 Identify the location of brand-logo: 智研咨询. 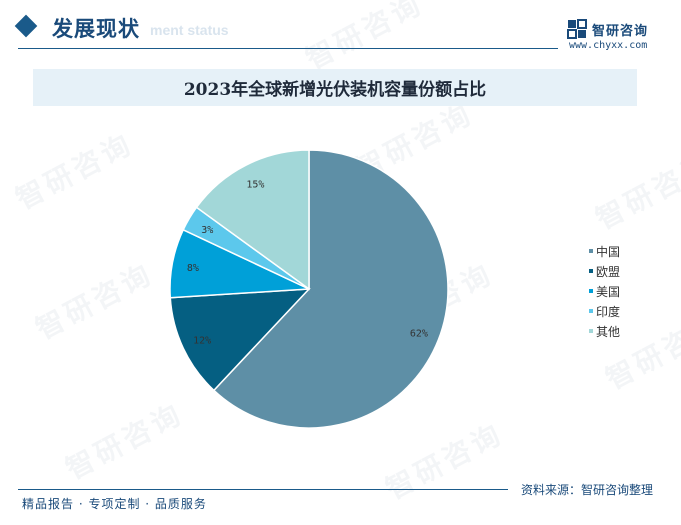
(607, 29).